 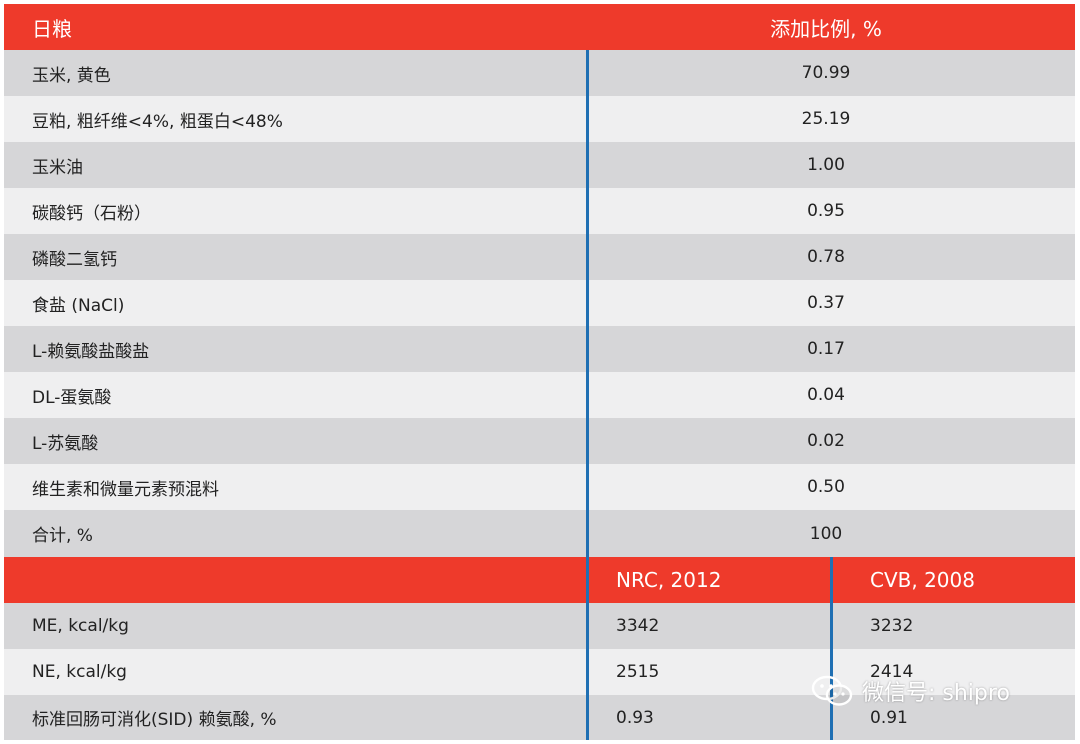 What do you see at coordinates (57, 167) in the screenshot?
I see `row-name: 玉米油` at bounding box center [57, 167].